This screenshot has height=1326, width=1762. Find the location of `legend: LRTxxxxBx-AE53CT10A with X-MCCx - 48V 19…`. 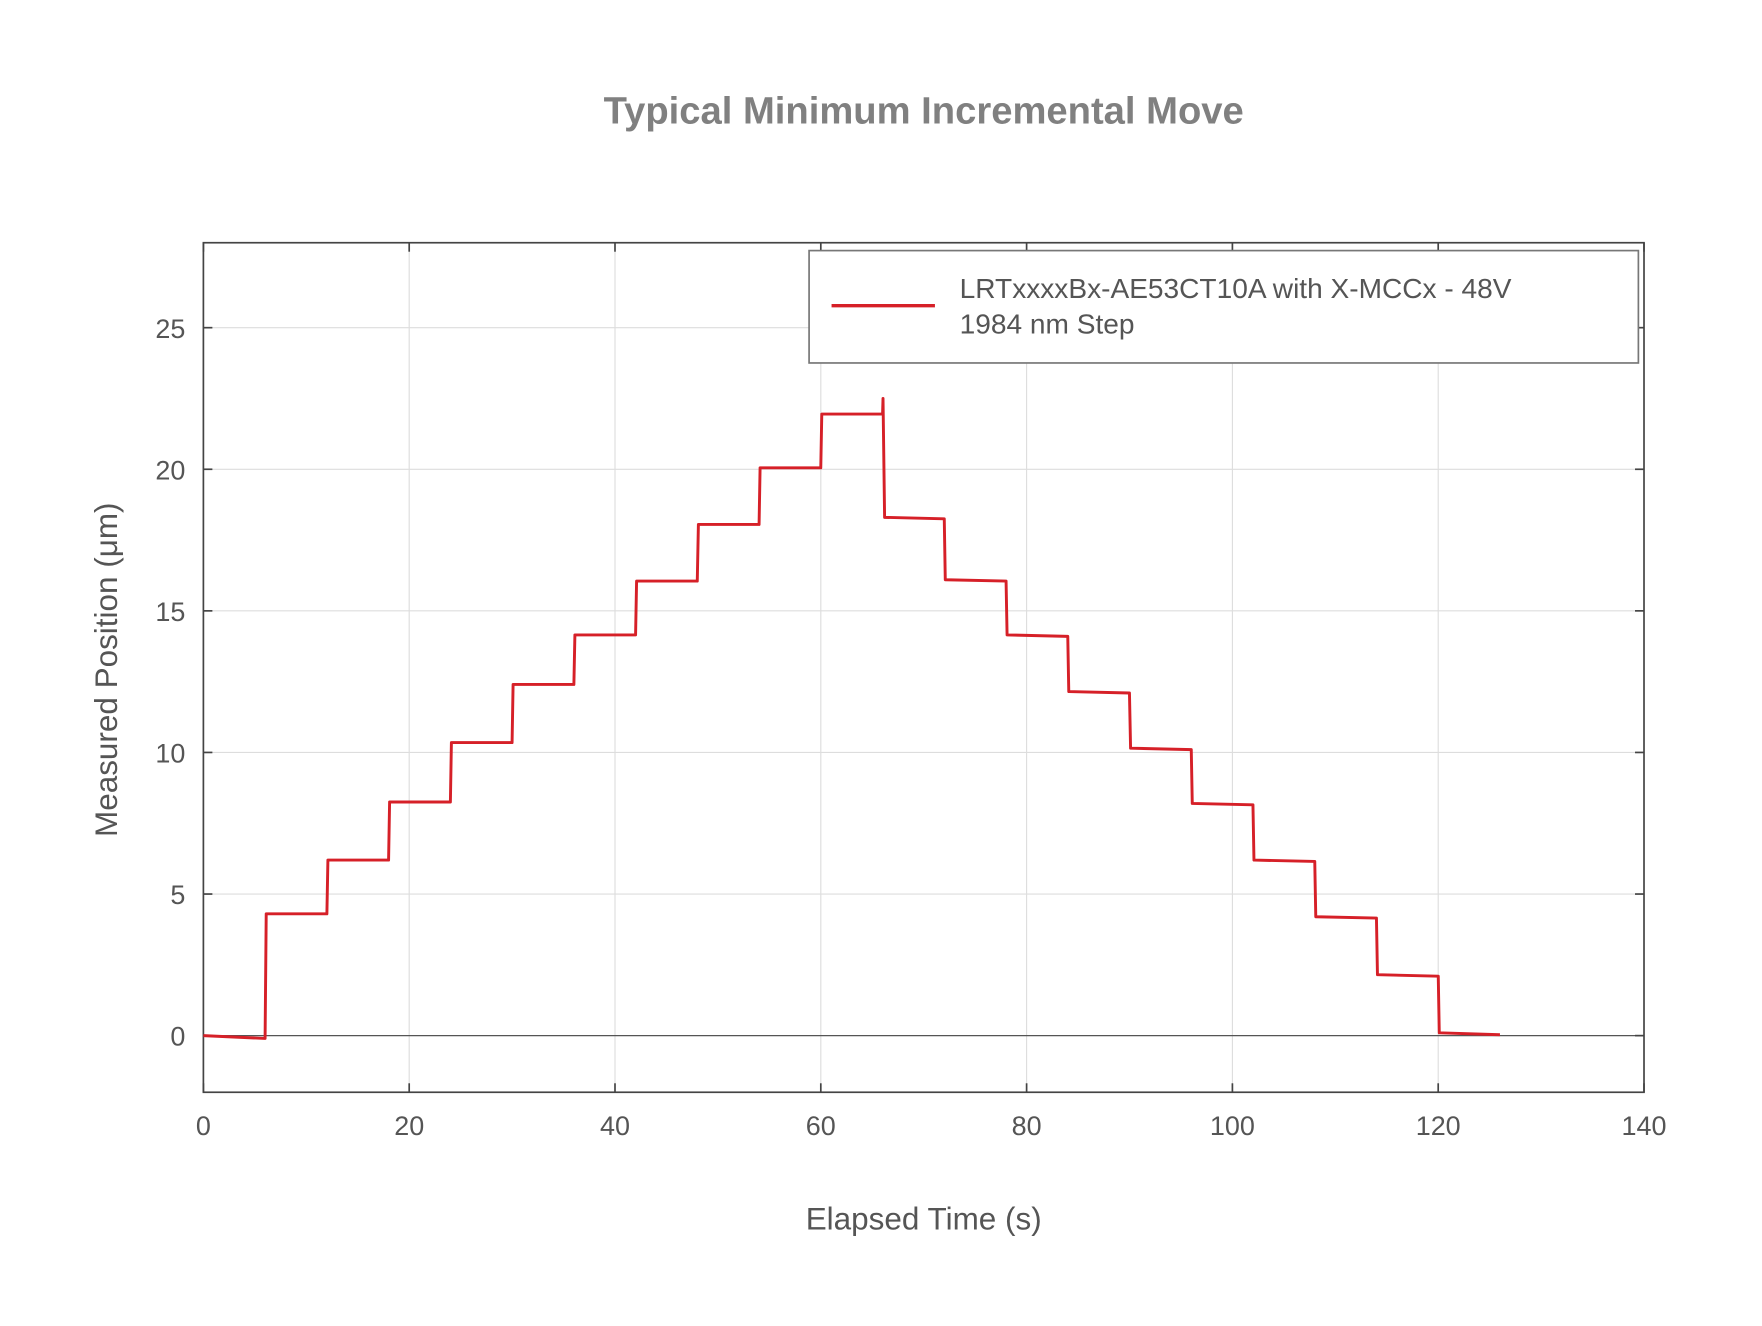

legend: LRTxxxxBx-AE53CT10A with X-MCCx - 48V 19… is located at coordinates (1224, 306).